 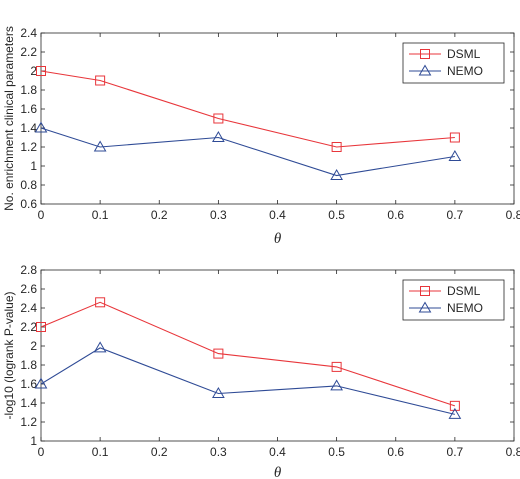 I want to click on y-tick-label: 2.6, so click(x=28, y=289).